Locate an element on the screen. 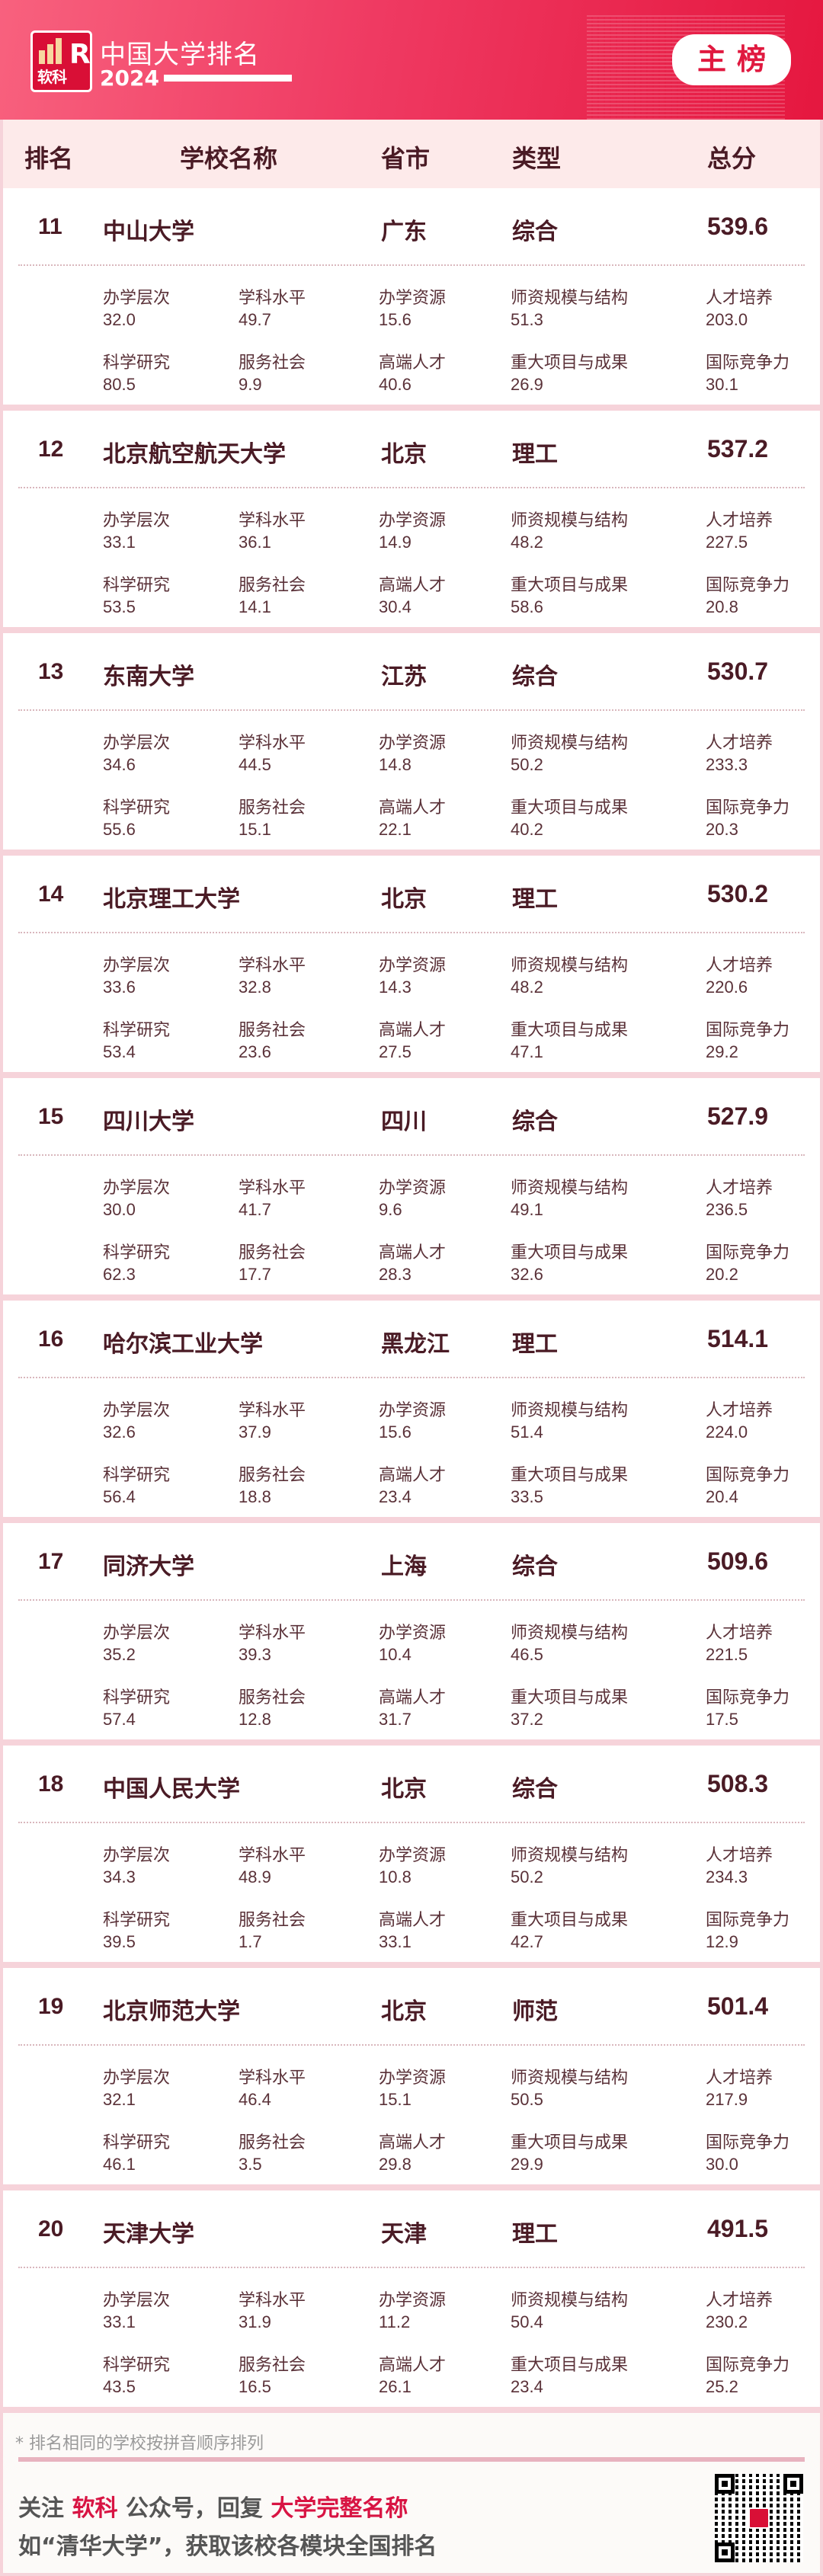  metric-value: 3.5 is located at coordinates (251, 2164).